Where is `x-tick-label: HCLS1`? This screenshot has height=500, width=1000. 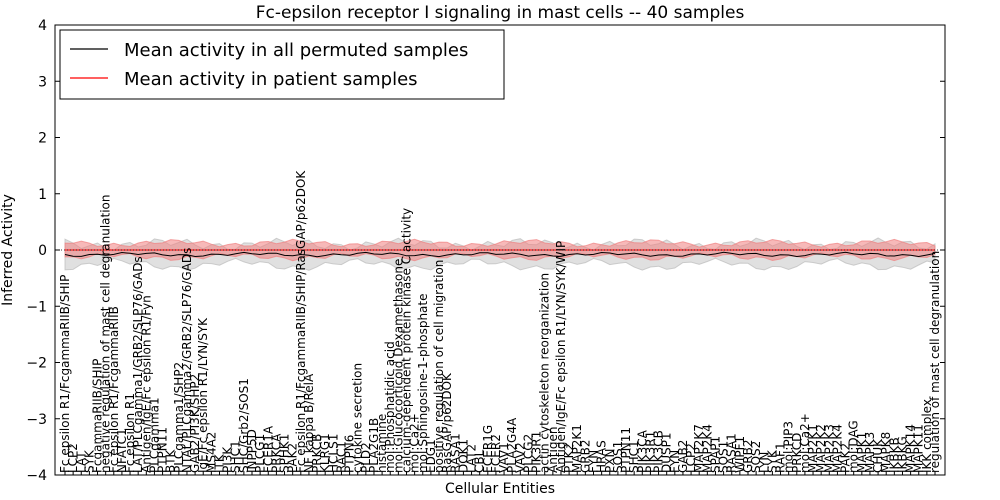 x-tick-label: HCLS1 is located at coordinates (333, 453).